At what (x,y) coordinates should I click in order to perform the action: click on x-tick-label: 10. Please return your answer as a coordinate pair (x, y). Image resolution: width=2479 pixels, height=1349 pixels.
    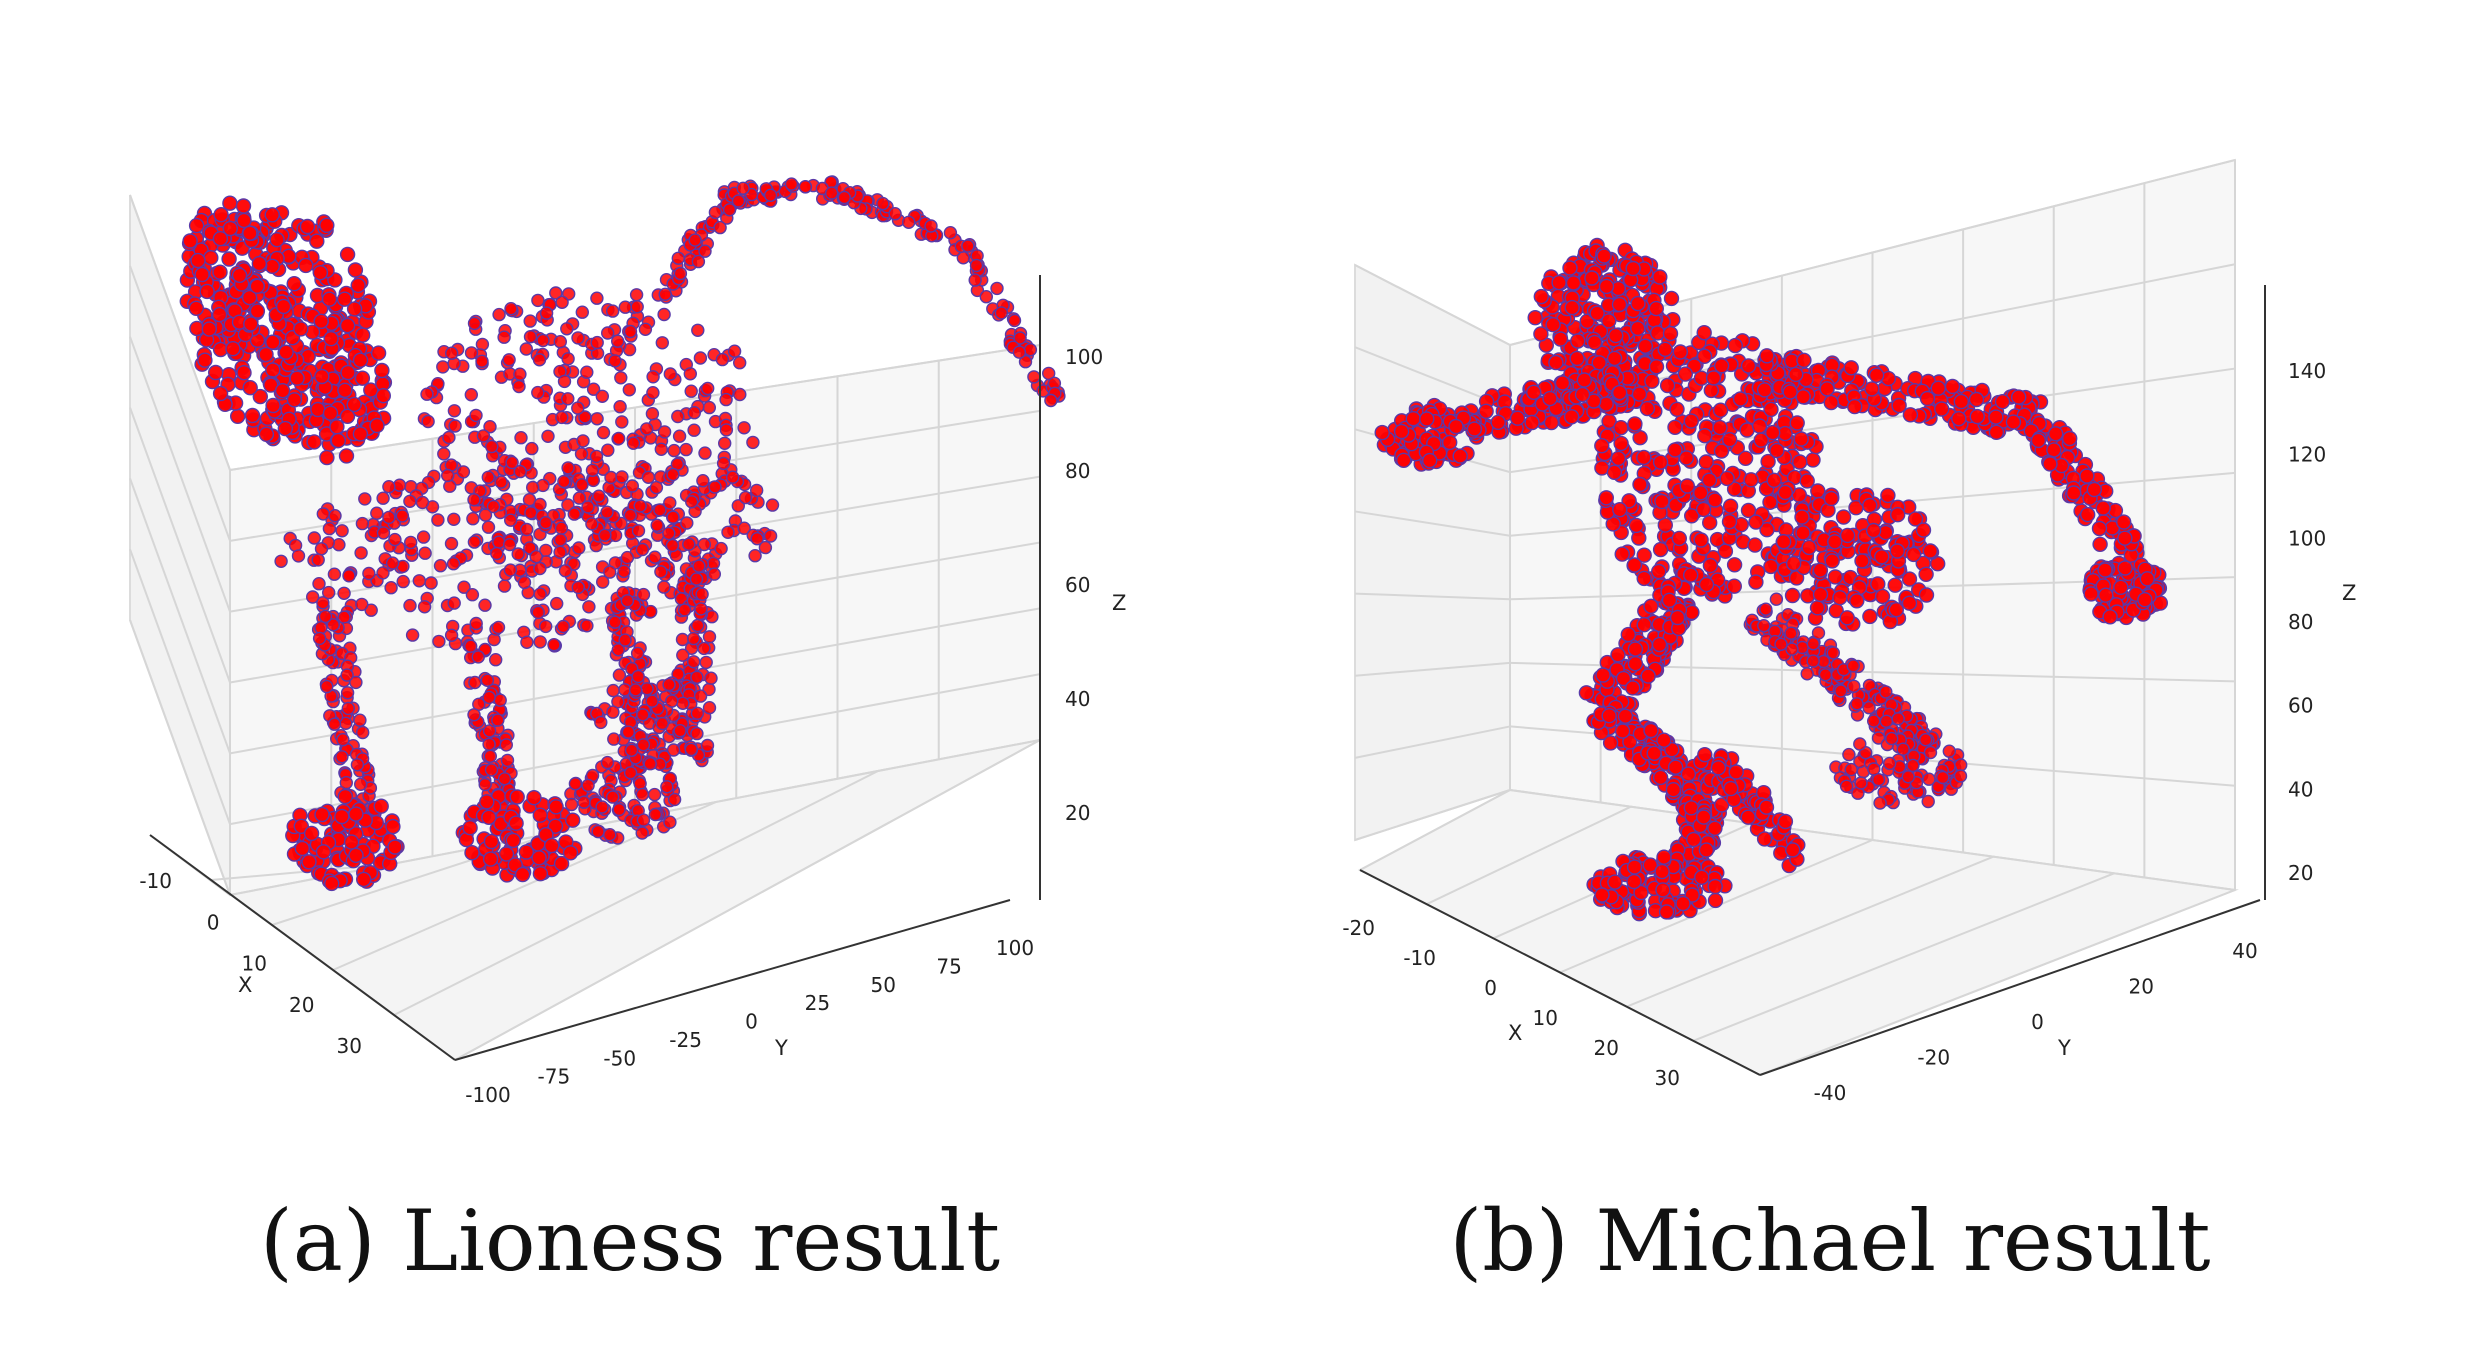
    Looking at the image, I should click on (254, 964).